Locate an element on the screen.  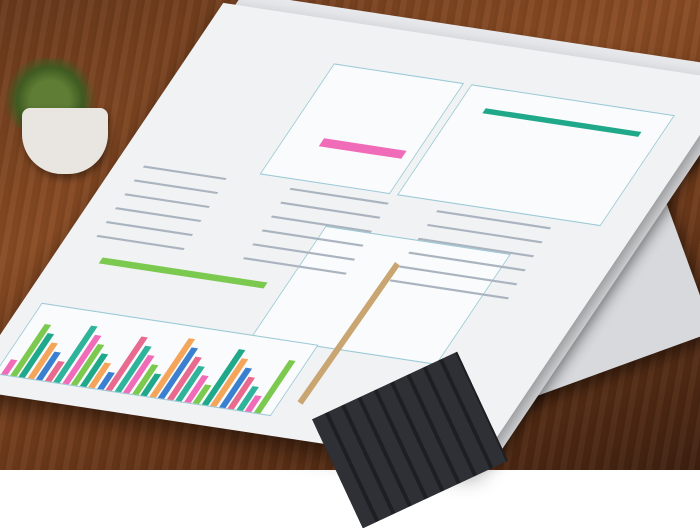
highlight-bar is located at coordinates (183, 273).